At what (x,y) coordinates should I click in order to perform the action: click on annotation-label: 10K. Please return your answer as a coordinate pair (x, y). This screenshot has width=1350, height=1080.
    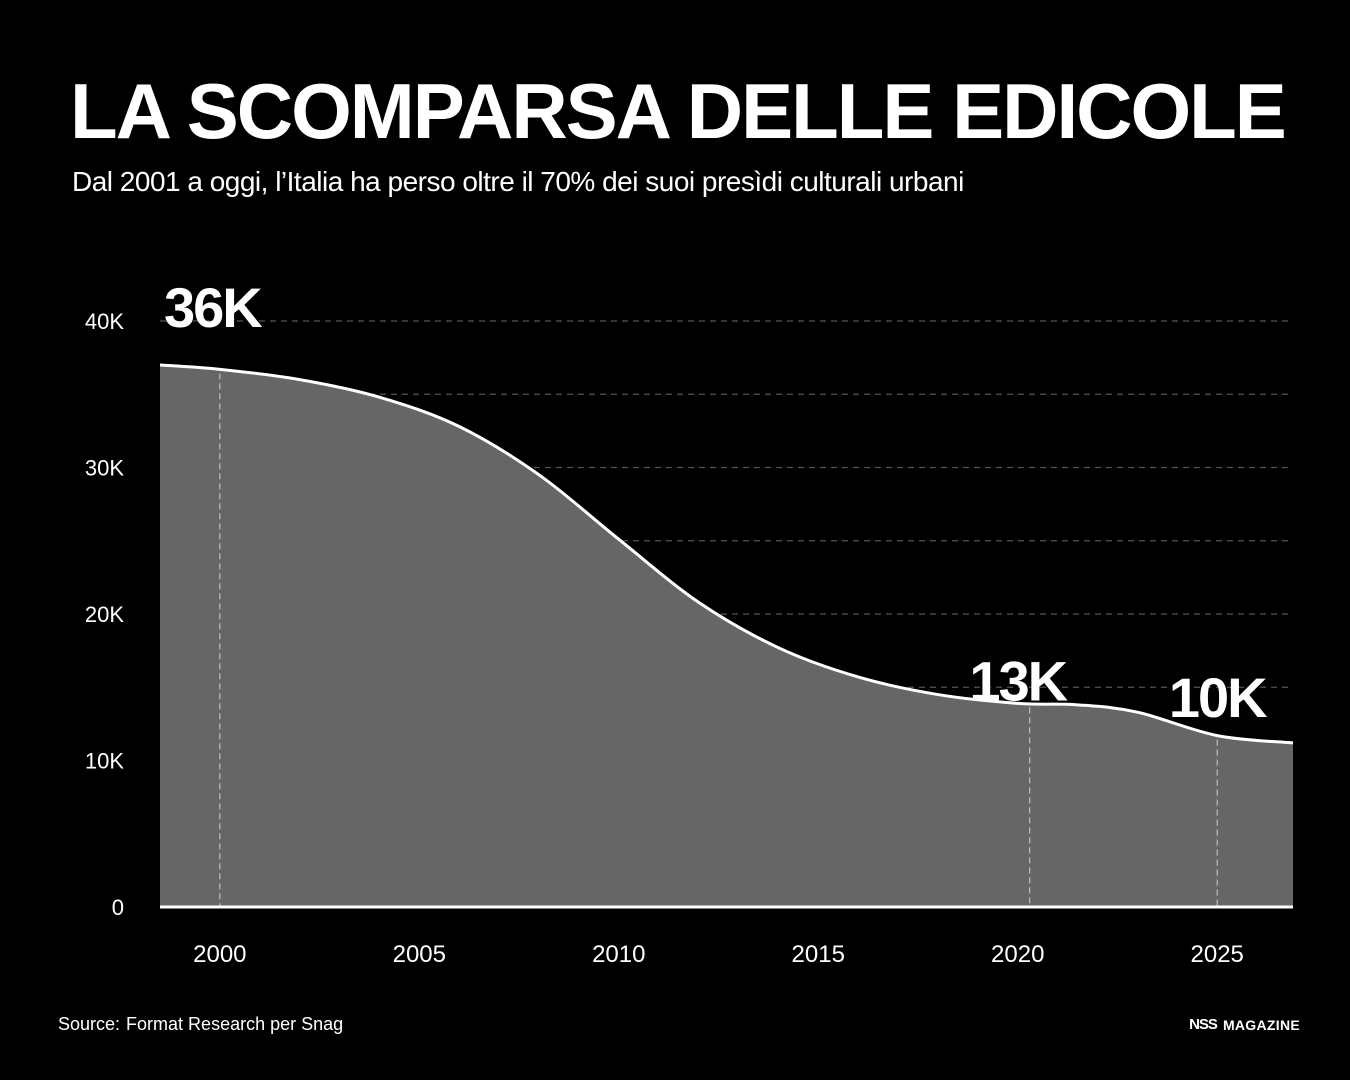
    Looking at the image, I should click on (1218, 697).